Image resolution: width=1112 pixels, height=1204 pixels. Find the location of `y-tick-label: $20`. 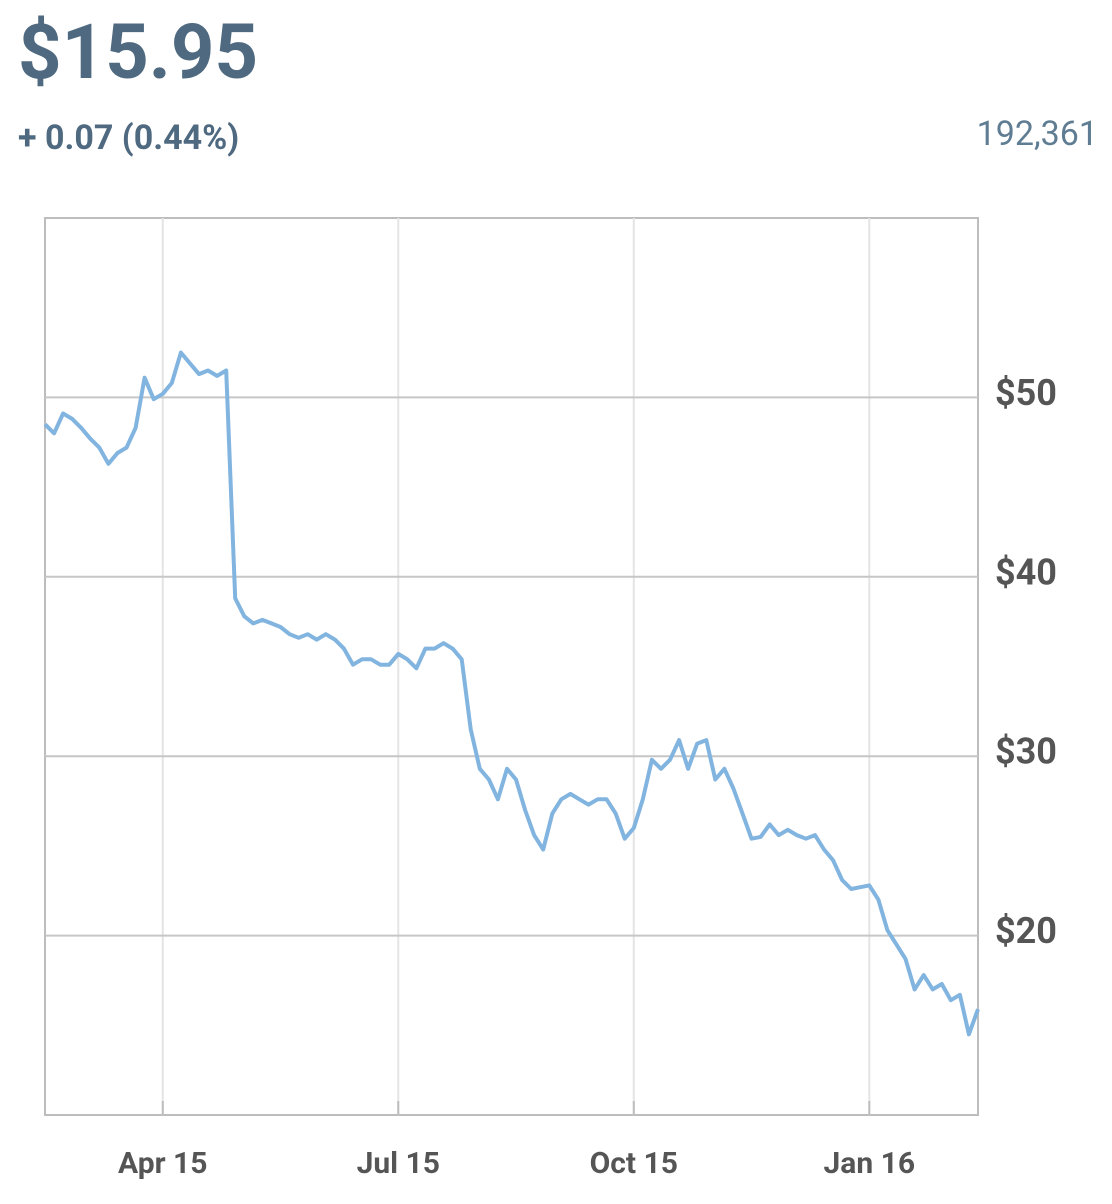

y-tick-label: $20 is located at coordinates (1026, 931).